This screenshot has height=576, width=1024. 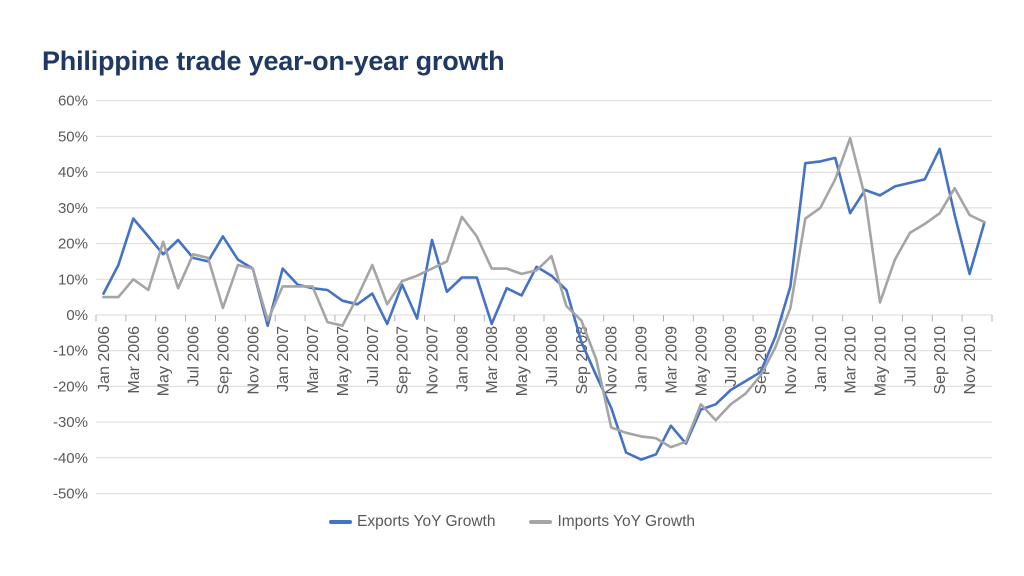 What do you see at coordinates (940, 360) in the screenshot?
I see `svg-text: Sep 2010` at bounding box center [940, 360].